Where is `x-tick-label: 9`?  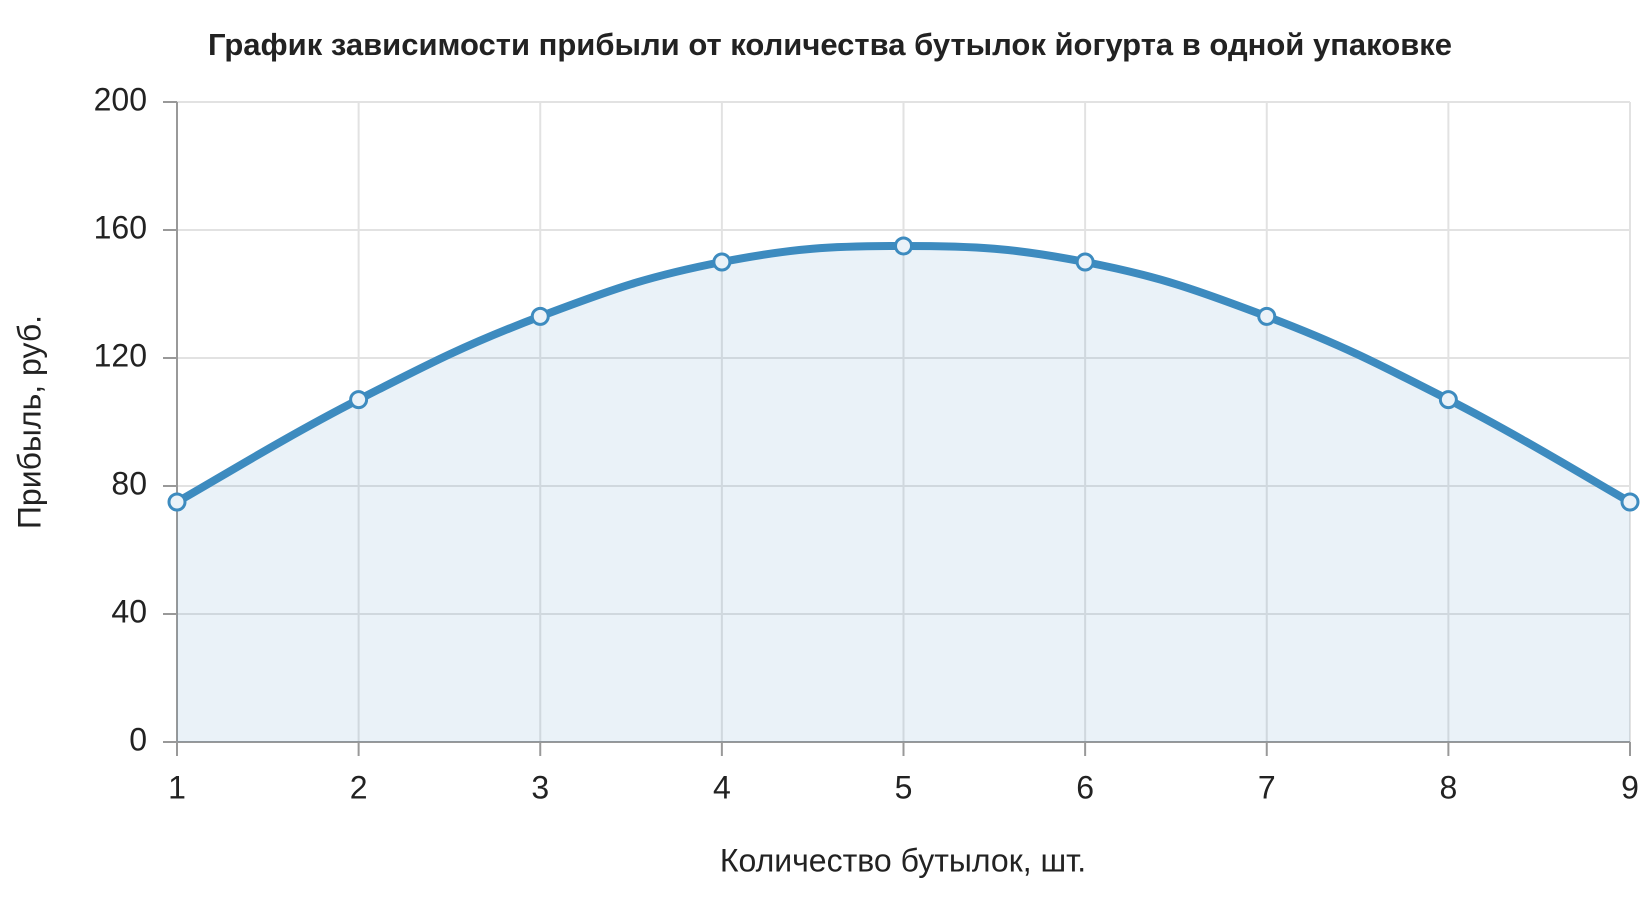
x-tick-label: 9 is located at coordinates (1630, 787).